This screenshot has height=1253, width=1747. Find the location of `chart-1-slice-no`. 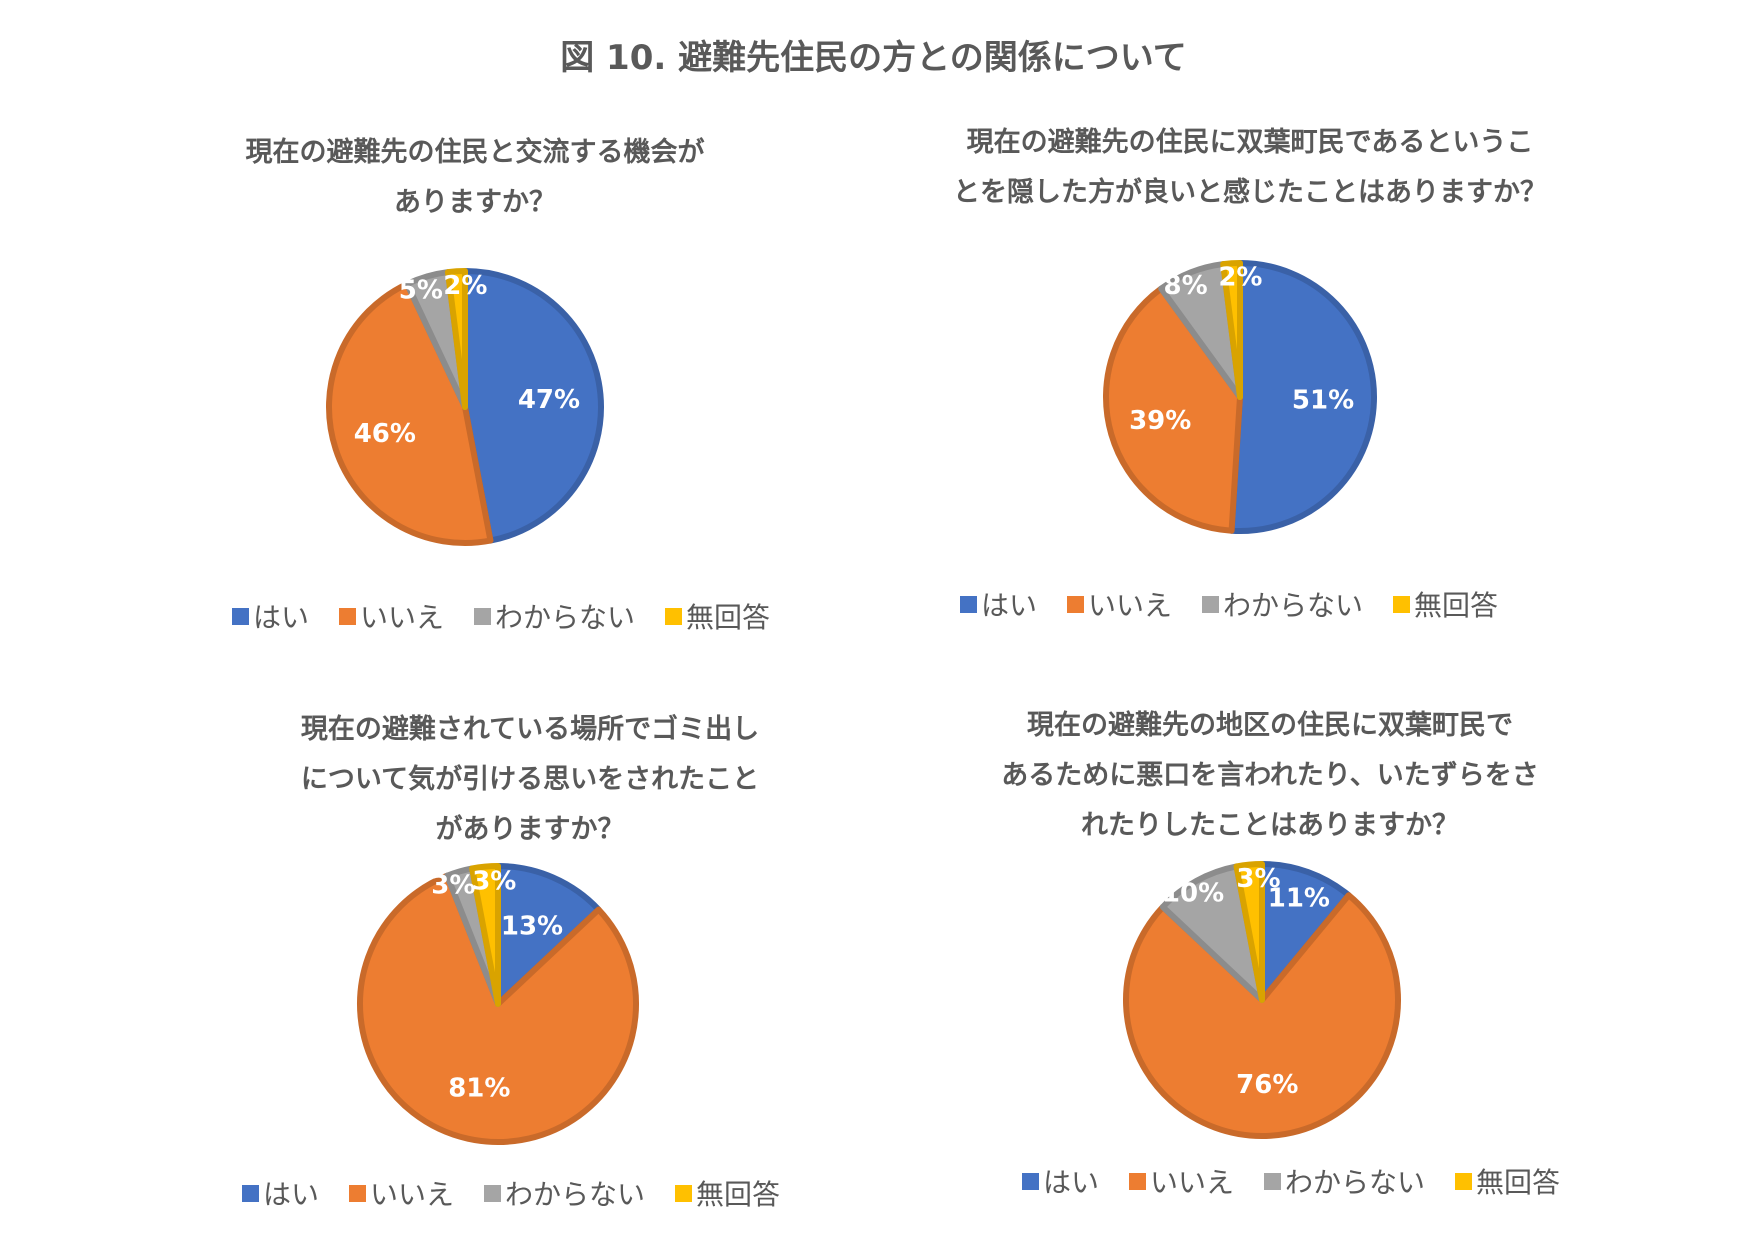

chart-1-slice-no is located at coordinates (410, 413).